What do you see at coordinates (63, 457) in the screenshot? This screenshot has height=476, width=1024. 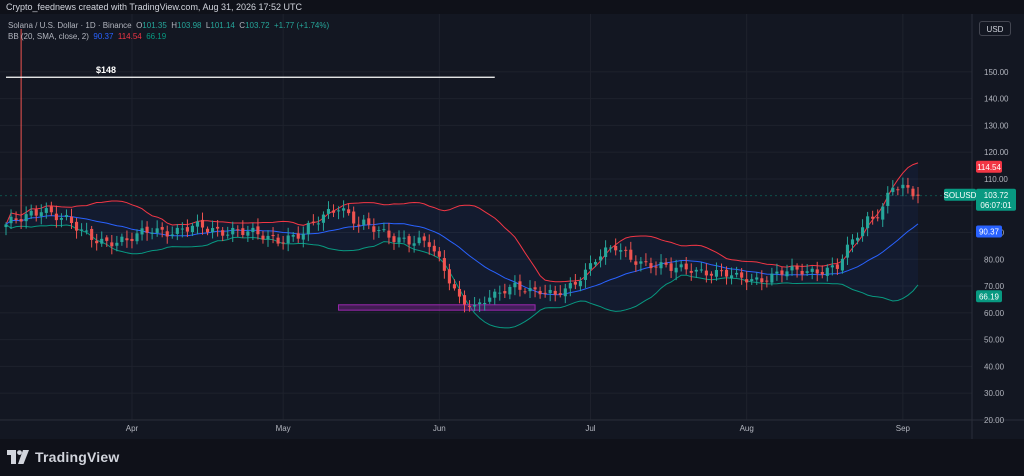 I see `tradingview-logo: TradingView` at bounding box center [63, 457].